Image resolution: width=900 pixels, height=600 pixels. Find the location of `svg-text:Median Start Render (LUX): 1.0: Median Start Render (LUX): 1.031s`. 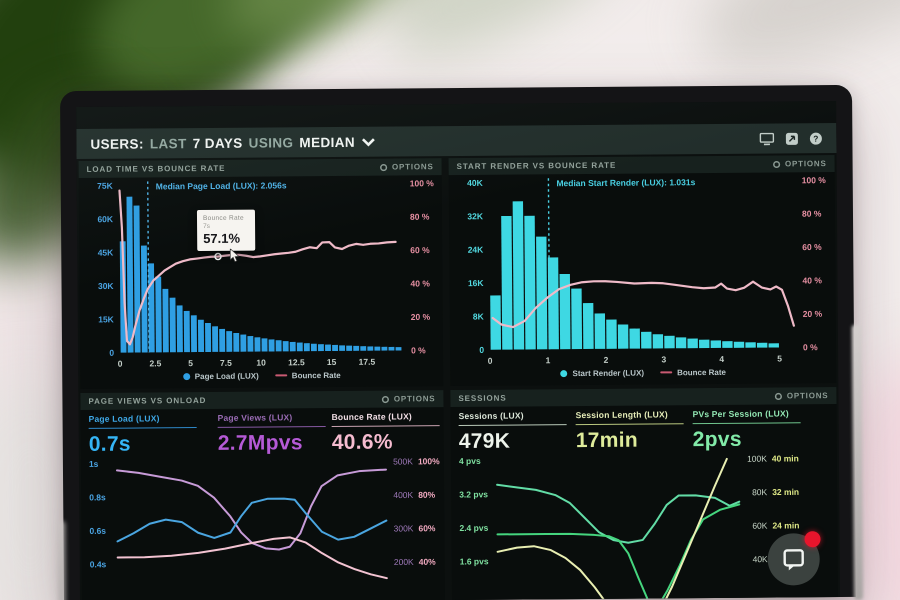

svg-text:Median Start Render (LUX): 1.0: Median Start Render (LUX): 1.031s is located at coordinates (625, 182).